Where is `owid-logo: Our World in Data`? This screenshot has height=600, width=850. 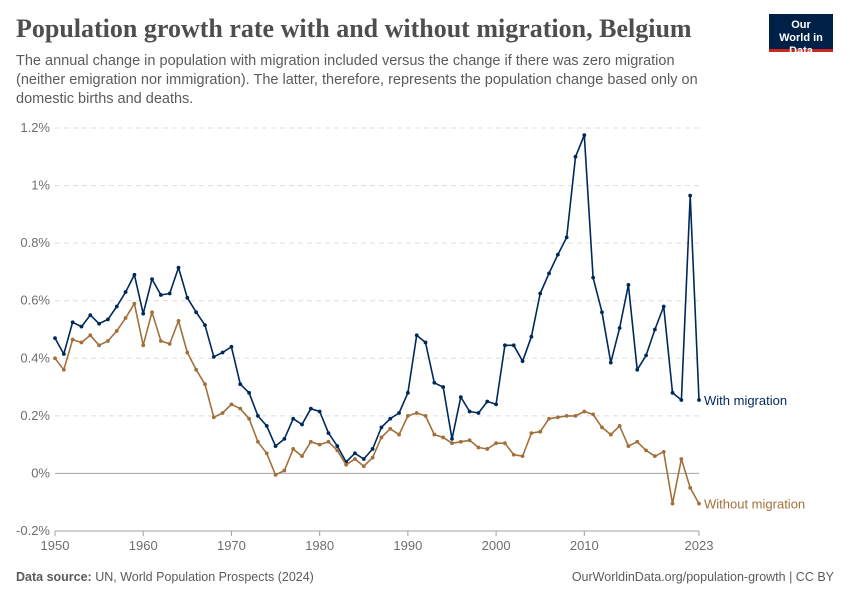
owid-logo: Our World in Data is located at coordinates (801, 35).